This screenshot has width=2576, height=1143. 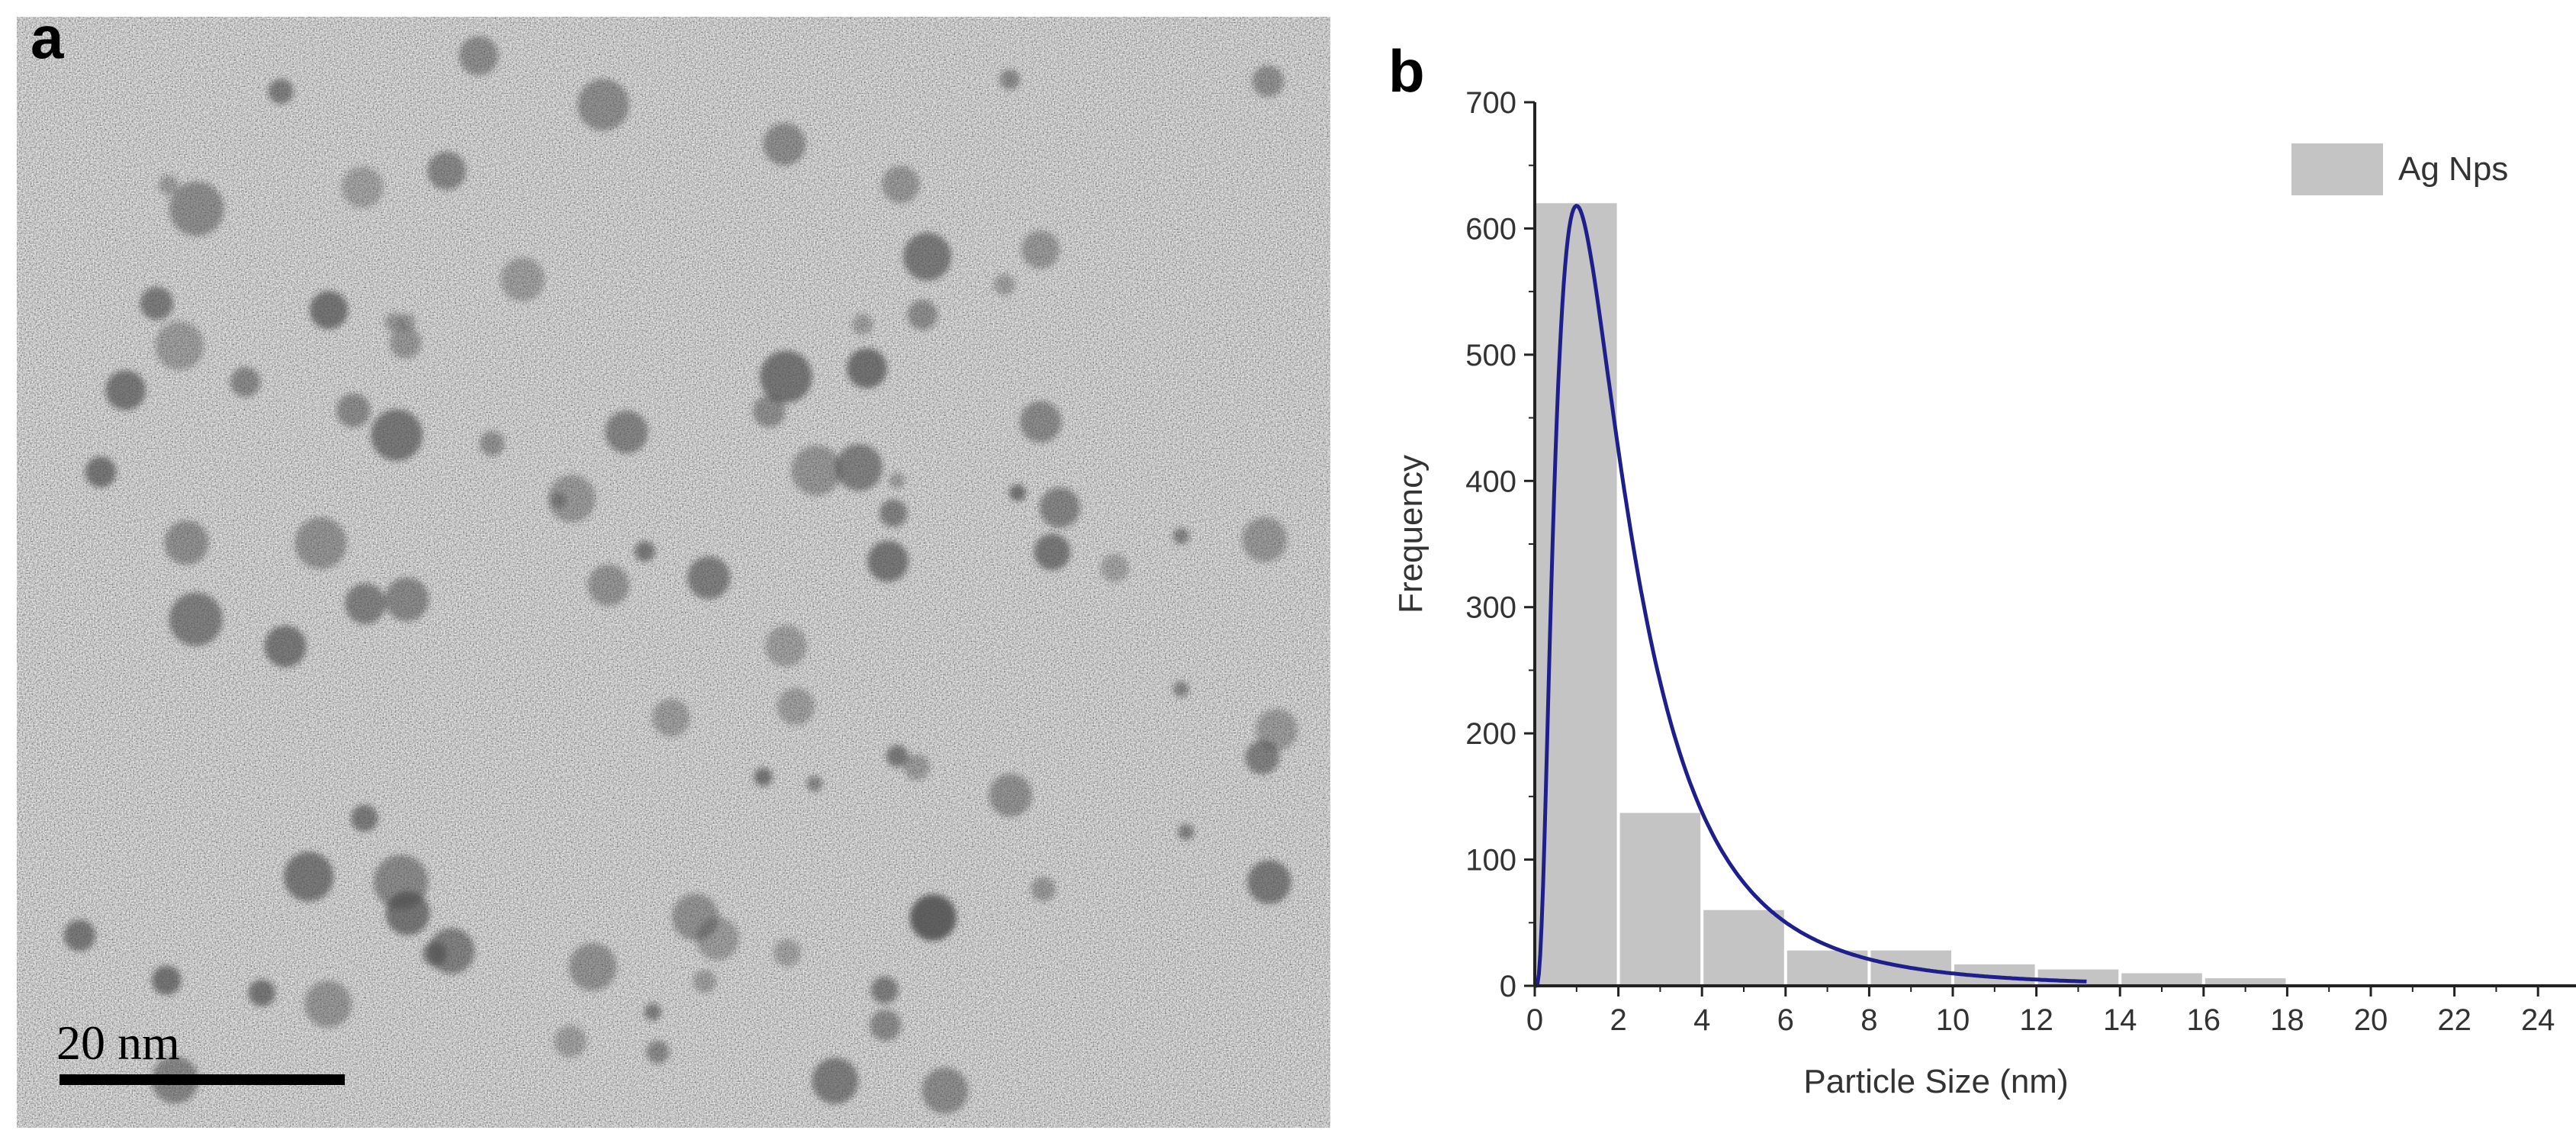 What do you see at coordinates (1411, 534) in the screenshot?
I see `y-axis-title: Frequency` at bounding box center [1411, 534].